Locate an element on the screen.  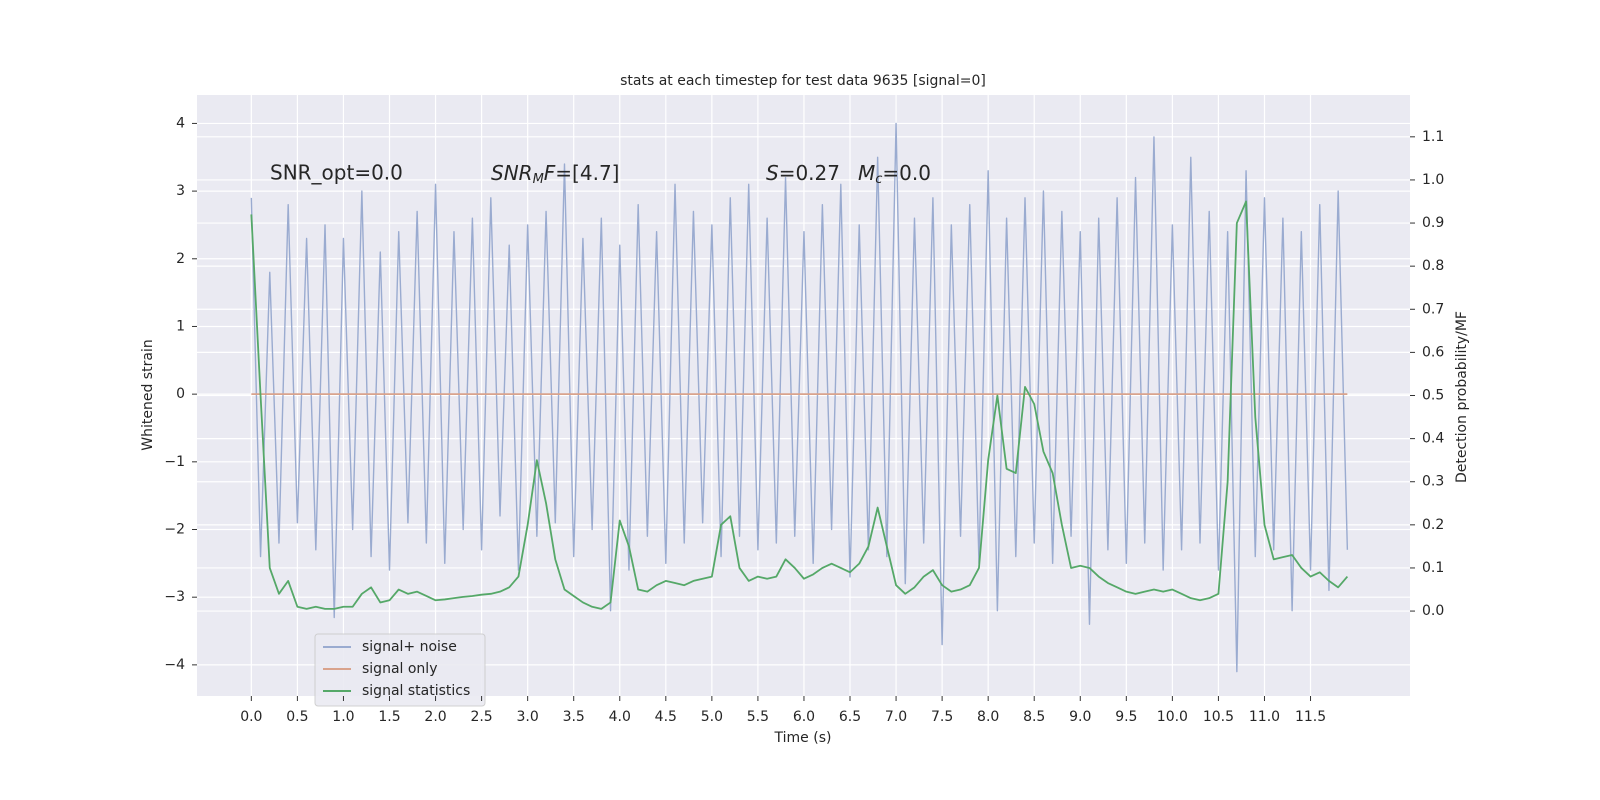
x-tick-label: 5.0 is located at coordinates (712, 717).